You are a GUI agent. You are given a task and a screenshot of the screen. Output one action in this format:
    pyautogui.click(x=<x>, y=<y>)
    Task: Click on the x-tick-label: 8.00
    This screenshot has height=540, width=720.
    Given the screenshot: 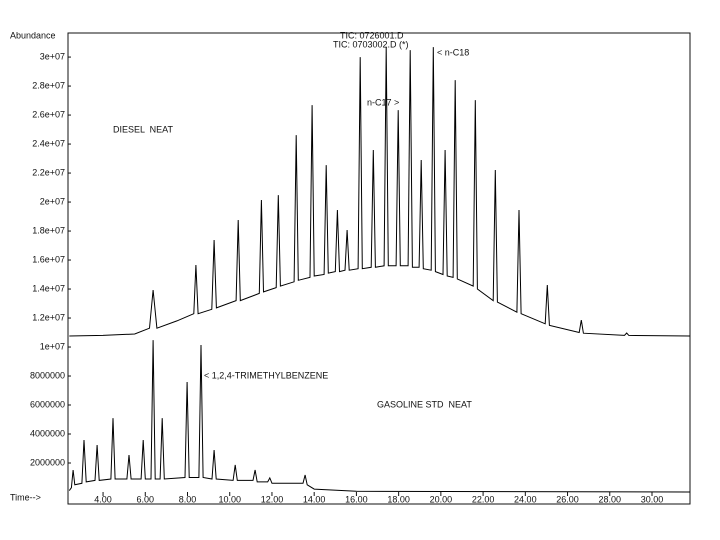 What is the action you would take?
    pyautogui.click(x=188, y=499)
    